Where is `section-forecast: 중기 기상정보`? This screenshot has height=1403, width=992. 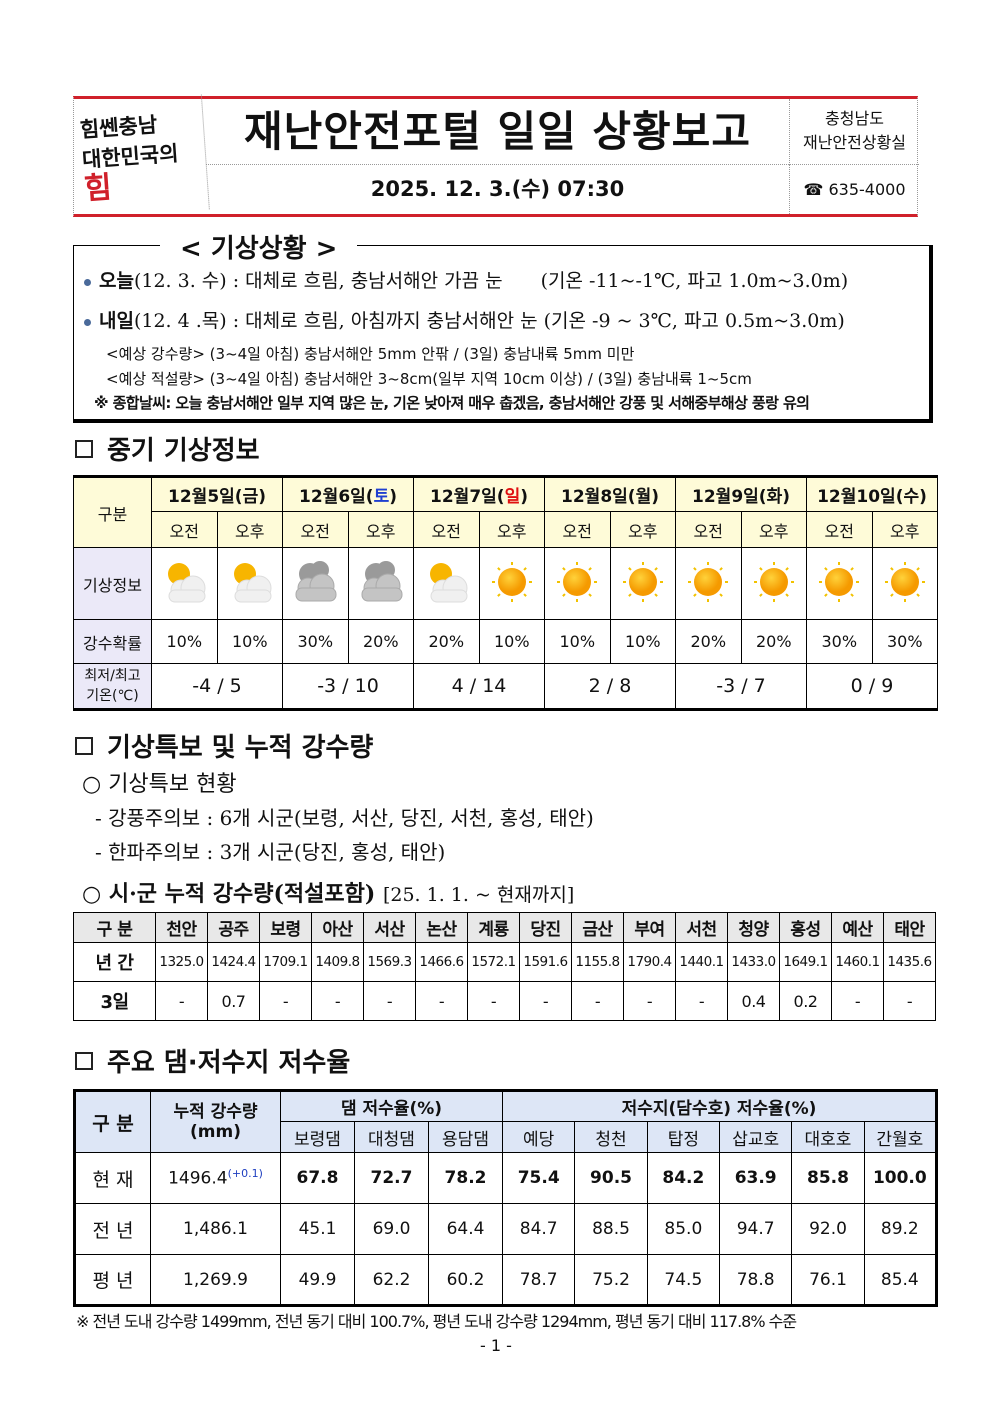 section-forecast: 중기 기상정보 is located at coordinates (167, 448).